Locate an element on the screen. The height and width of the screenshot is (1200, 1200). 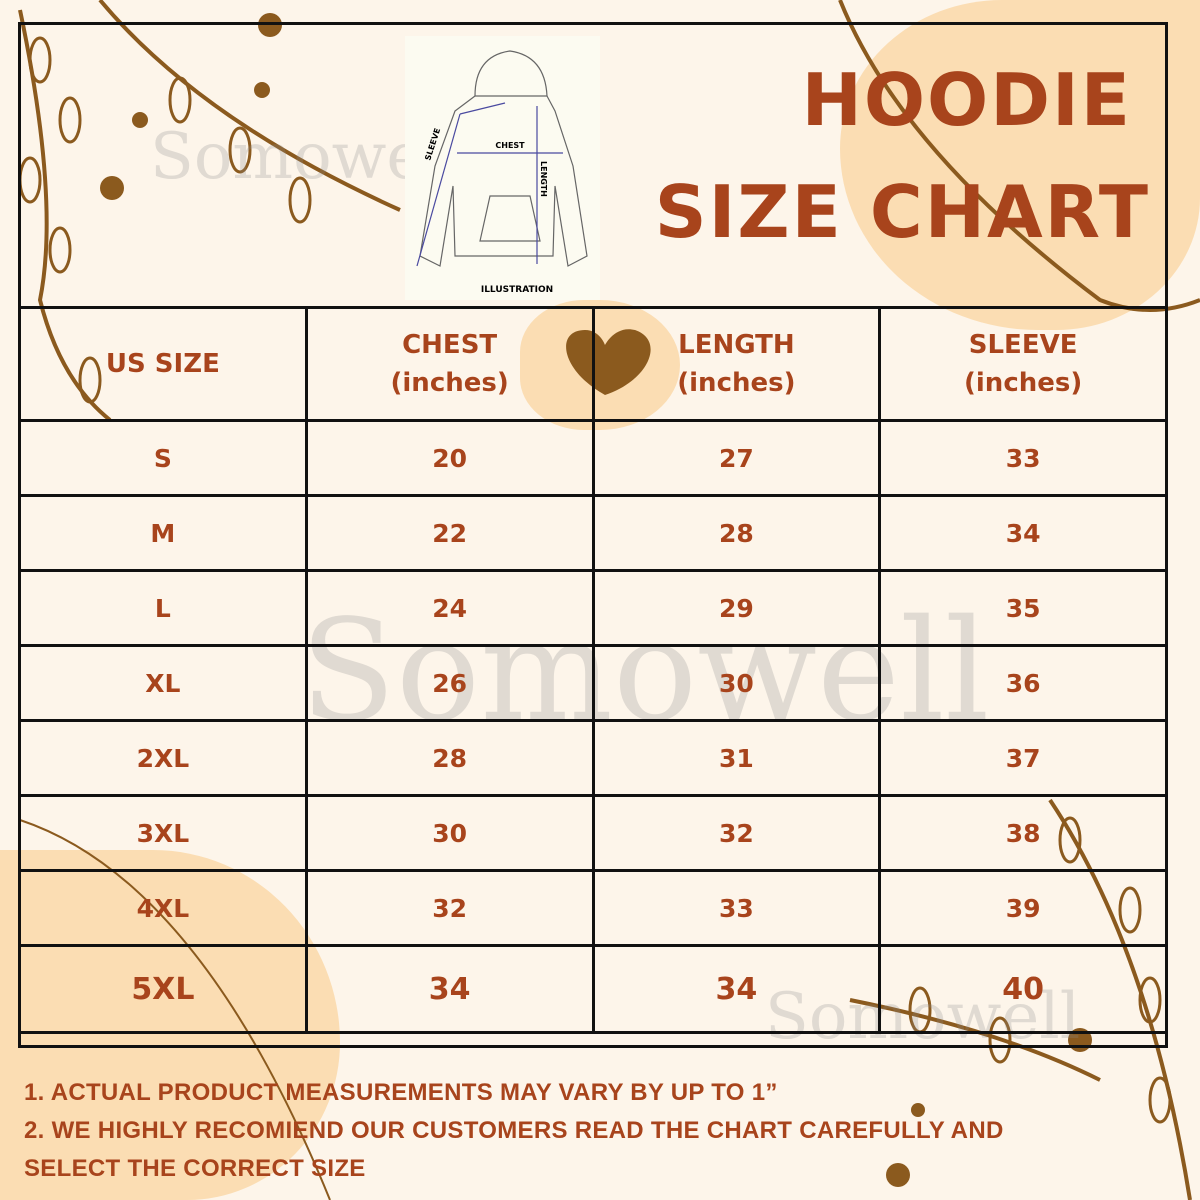
cell-chest: 26 is located at coordinates (449, 683).